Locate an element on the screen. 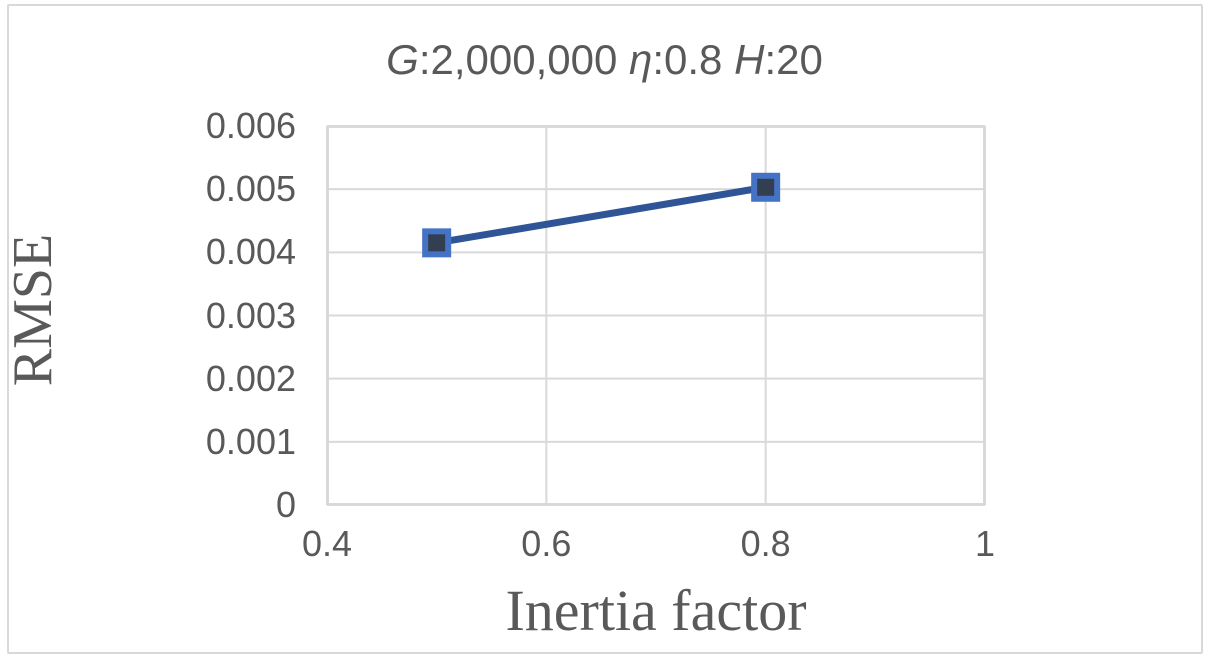 This screenshot has height=663, width=1209. chart-title: G:2,000,000 η:0.8 H:20 is located at coordinates (604, 60).